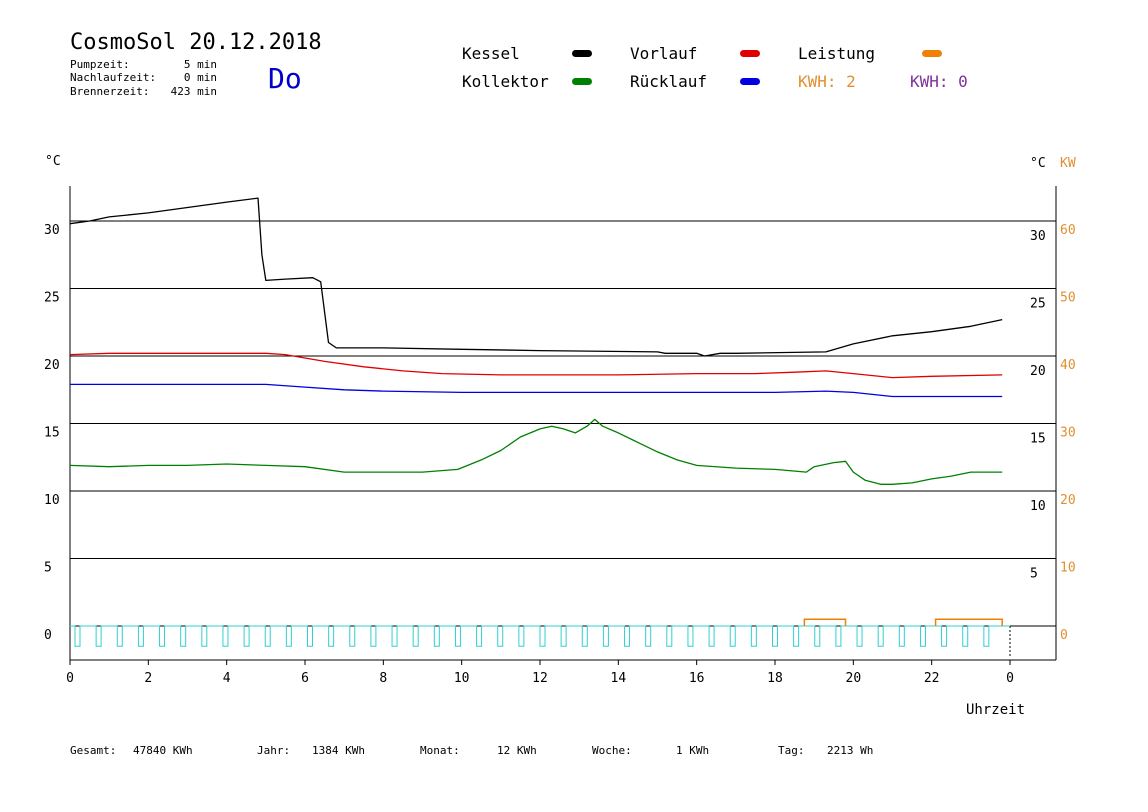  Describe the element at coordinates (1038, 236) in the screenshot. I see `y-tick-label-right: 30` at that location.